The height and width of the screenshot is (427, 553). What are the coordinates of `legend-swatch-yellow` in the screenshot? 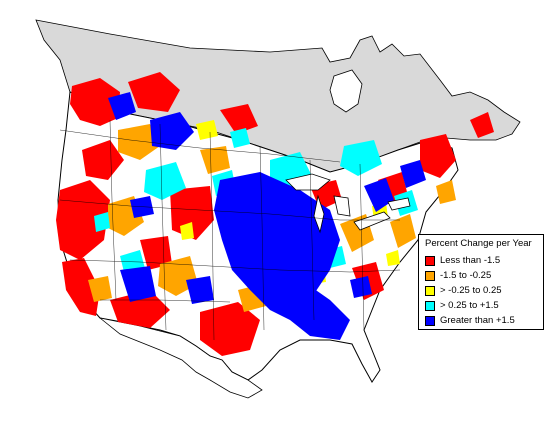 It's located at (430, 290).